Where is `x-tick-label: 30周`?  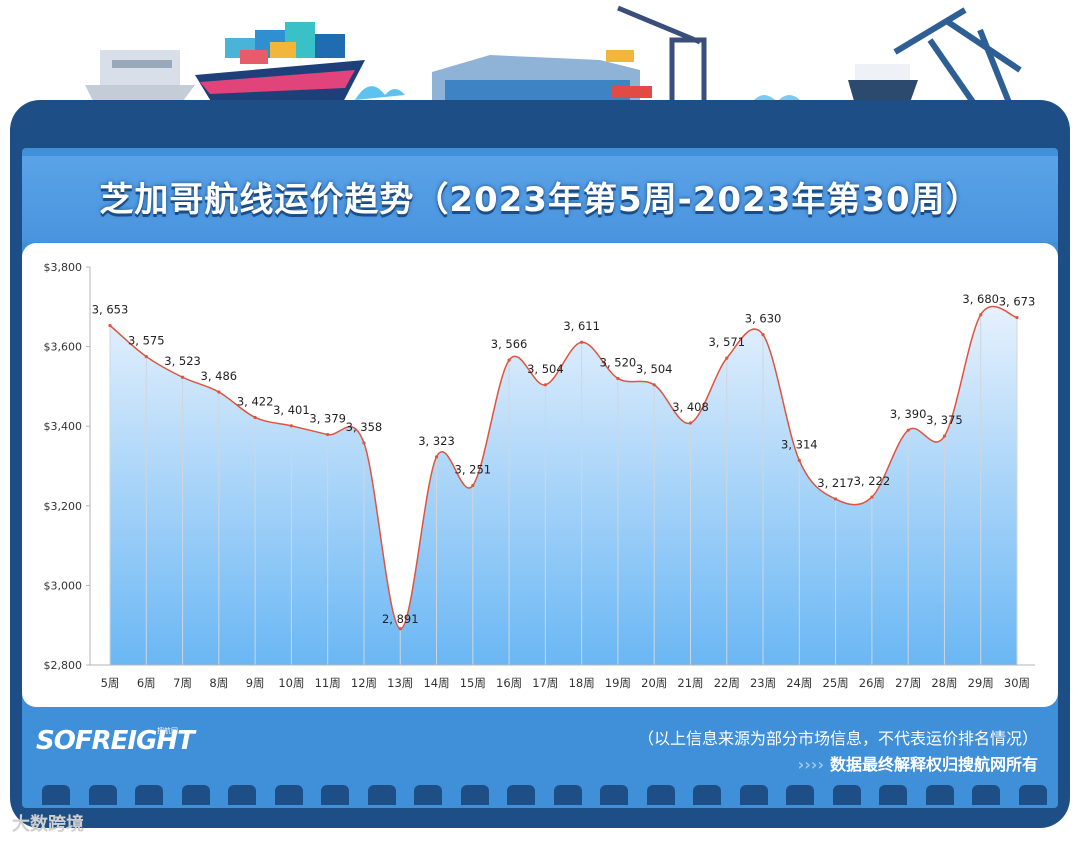
x-tick-label: 30周 is located at coordinates (1017, 683).